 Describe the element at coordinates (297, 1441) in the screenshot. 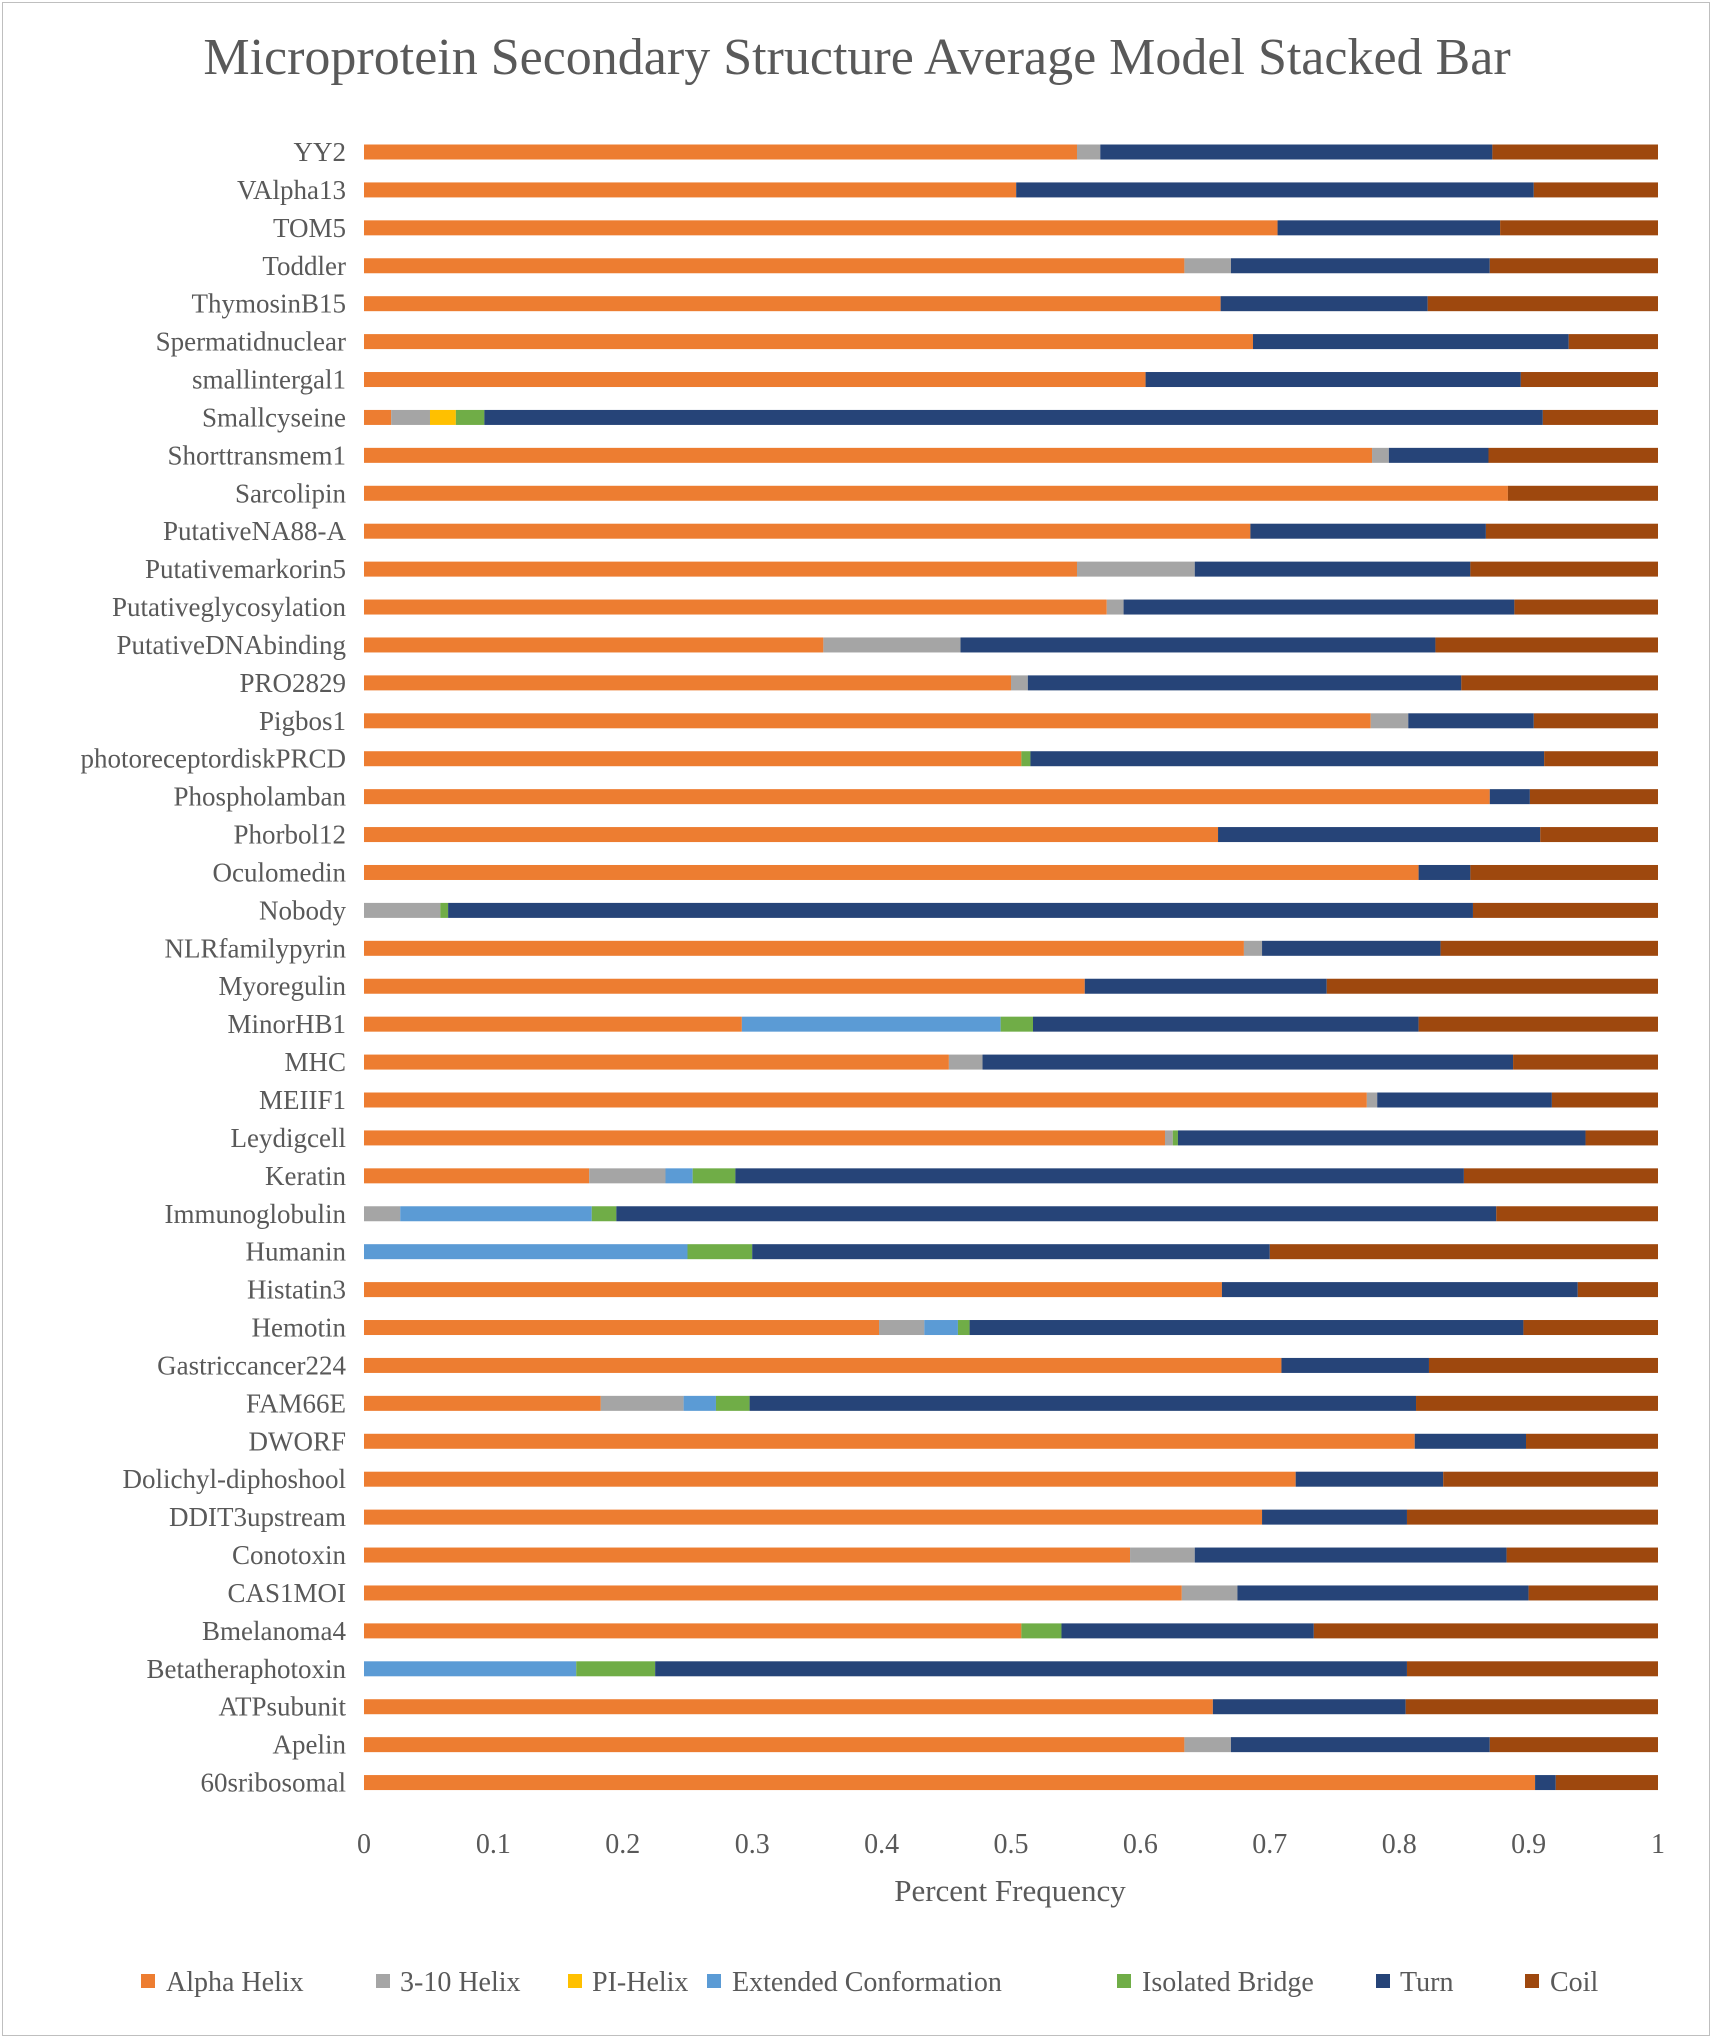

I see `category-label: DWORF` at that location.